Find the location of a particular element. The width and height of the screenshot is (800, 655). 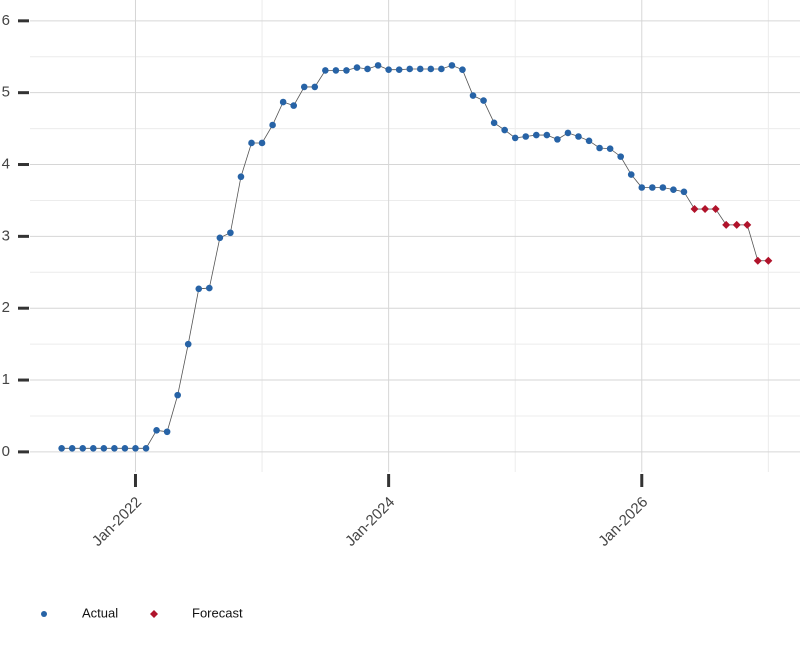

connector-line is located at coordinates (689, 200).